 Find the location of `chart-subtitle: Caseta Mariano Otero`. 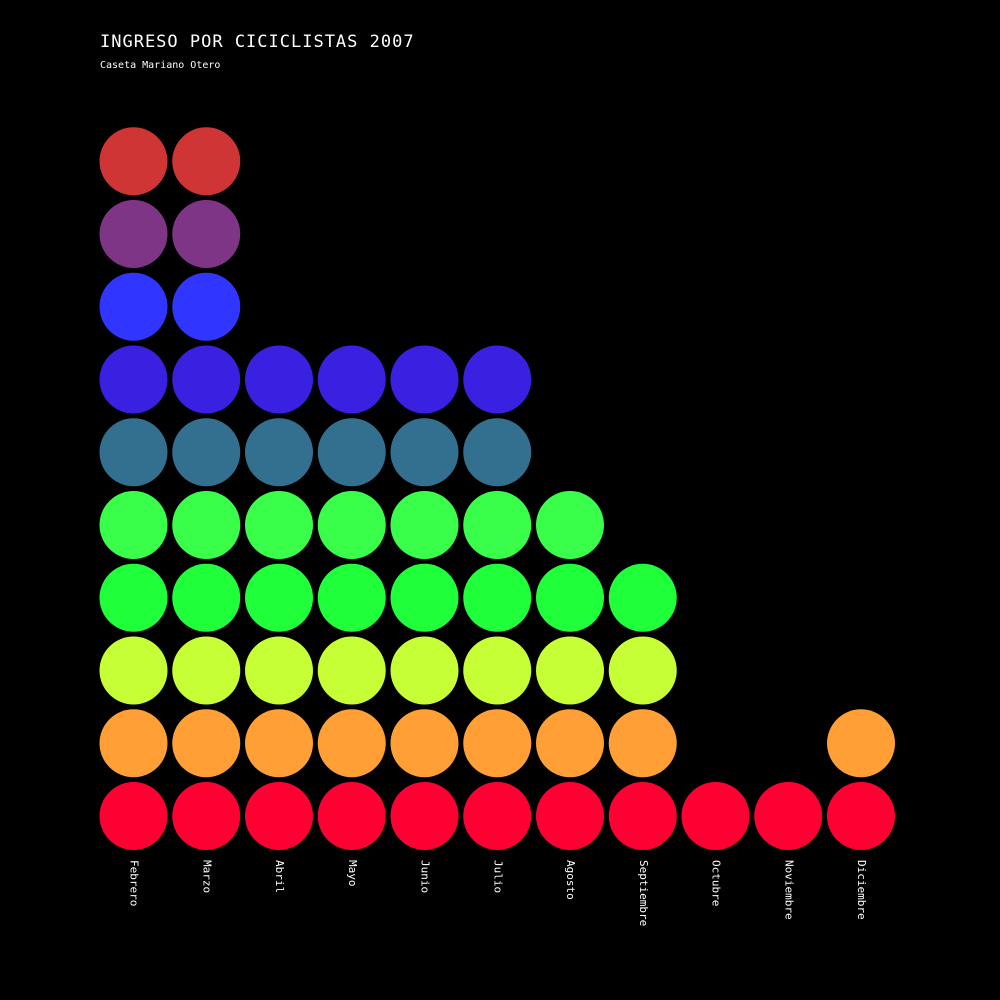

chart-subtitle: Caseta Mariano Otero is located at coordinates (160, 65).